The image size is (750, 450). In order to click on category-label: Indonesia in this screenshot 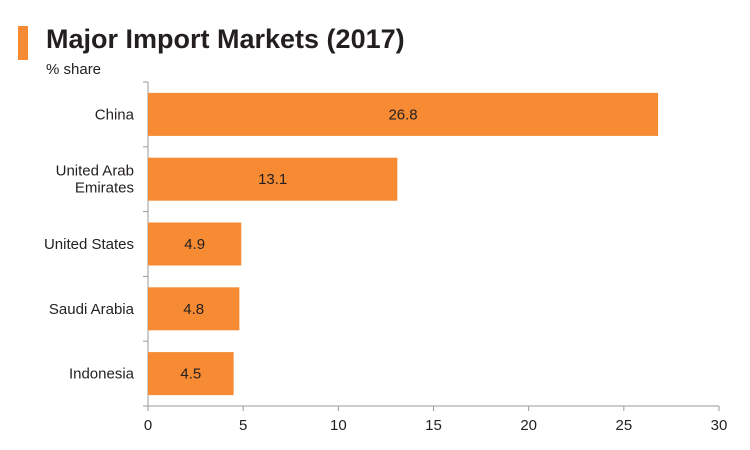, I will do `click(102, 374)`.